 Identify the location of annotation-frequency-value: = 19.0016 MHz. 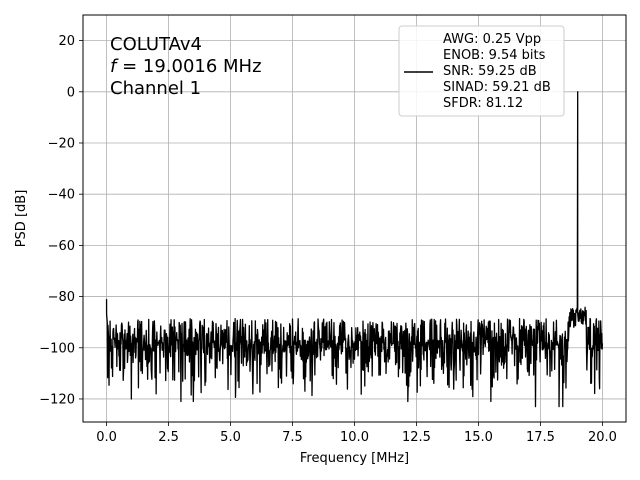
(188, 66).